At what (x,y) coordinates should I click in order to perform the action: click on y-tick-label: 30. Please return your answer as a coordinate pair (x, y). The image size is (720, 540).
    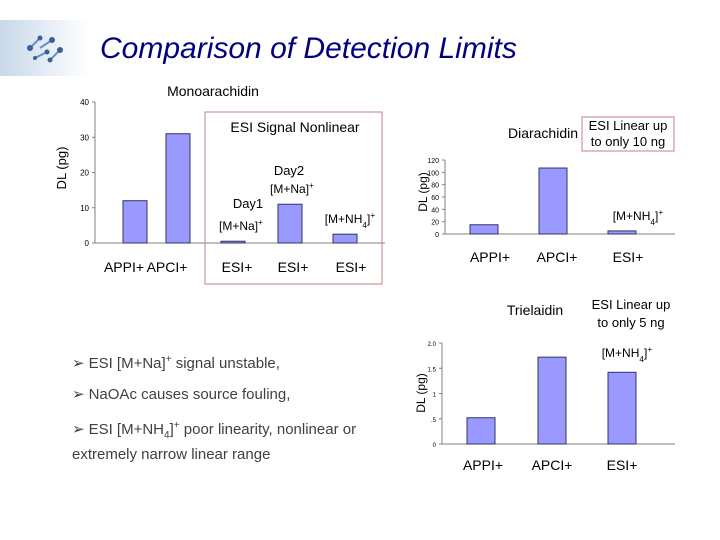
    Looking at the image, I should click on (84, 137).